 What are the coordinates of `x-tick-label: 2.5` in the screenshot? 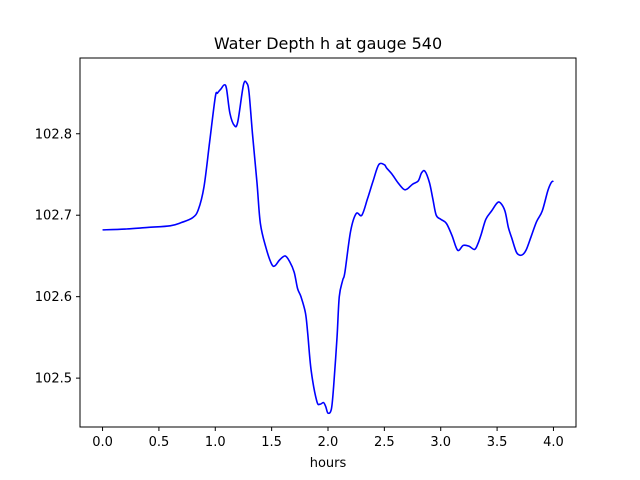 It's located at (384, 442).